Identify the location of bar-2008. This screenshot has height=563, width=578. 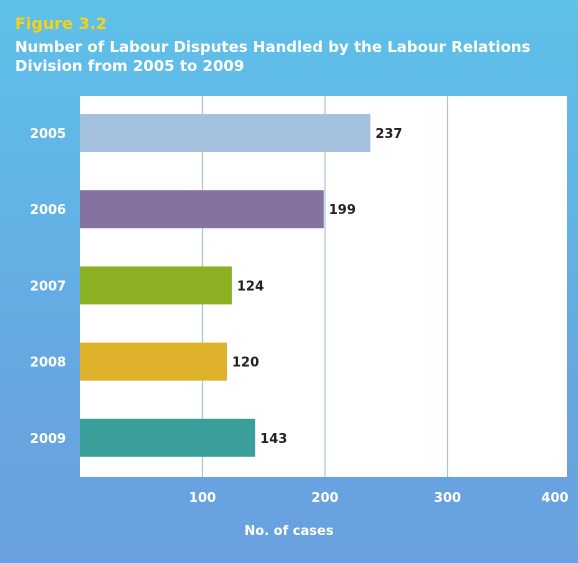
(153, 361).